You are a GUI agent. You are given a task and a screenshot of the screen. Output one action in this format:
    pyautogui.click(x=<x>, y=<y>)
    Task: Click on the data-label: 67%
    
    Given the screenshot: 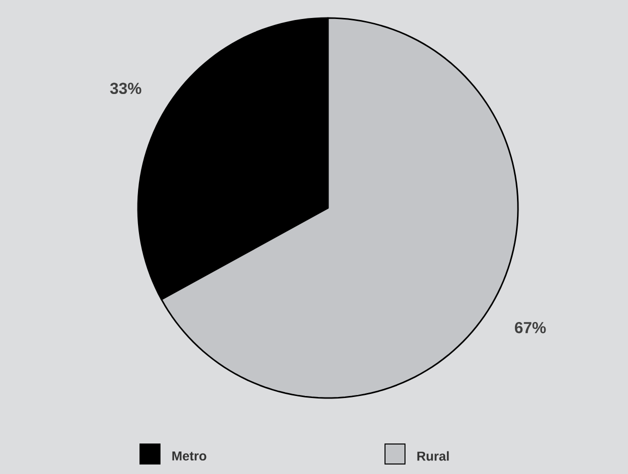 What is the action you would take?
    pyautogui.click(x=530, y=328)
    